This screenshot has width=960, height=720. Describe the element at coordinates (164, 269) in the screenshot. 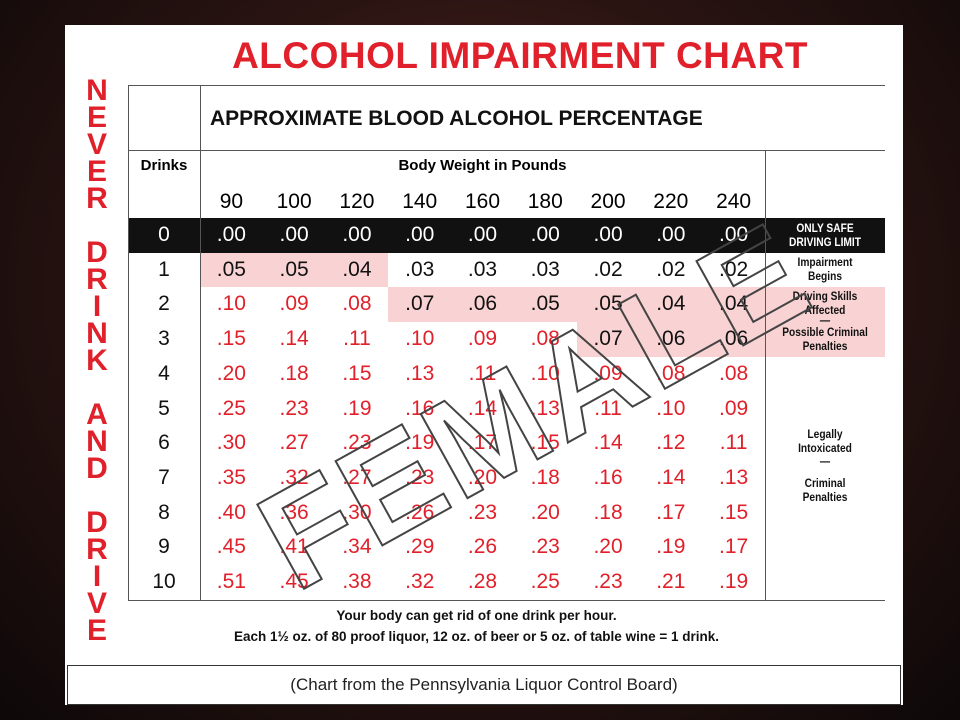

I see `drinks: 1` at that location.